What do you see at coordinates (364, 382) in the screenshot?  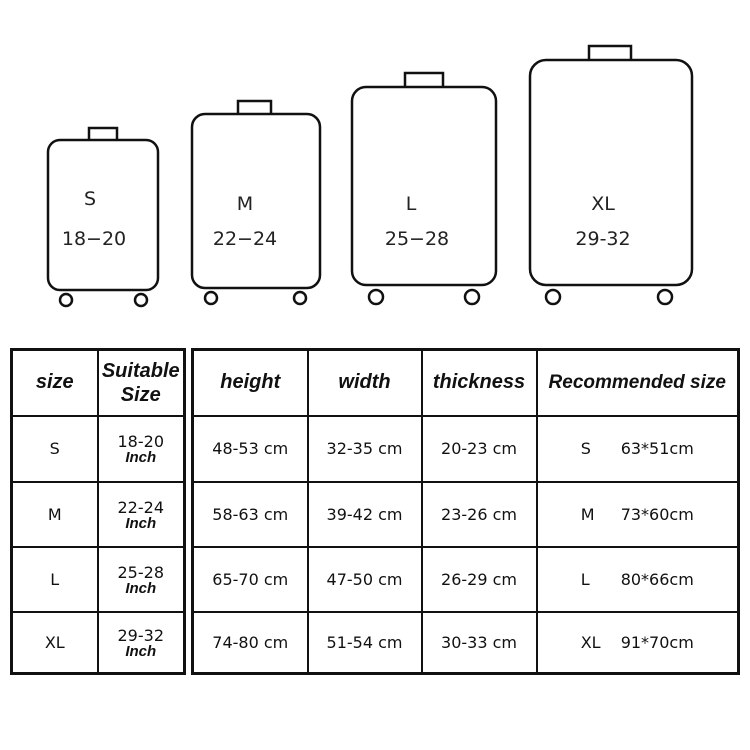 I see `header-width: width` at bounding box center [364, 382].